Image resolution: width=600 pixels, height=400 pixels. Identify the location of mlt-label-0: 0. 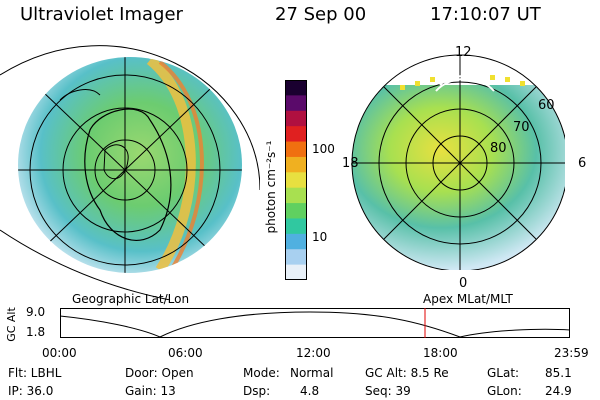
(463, 283).